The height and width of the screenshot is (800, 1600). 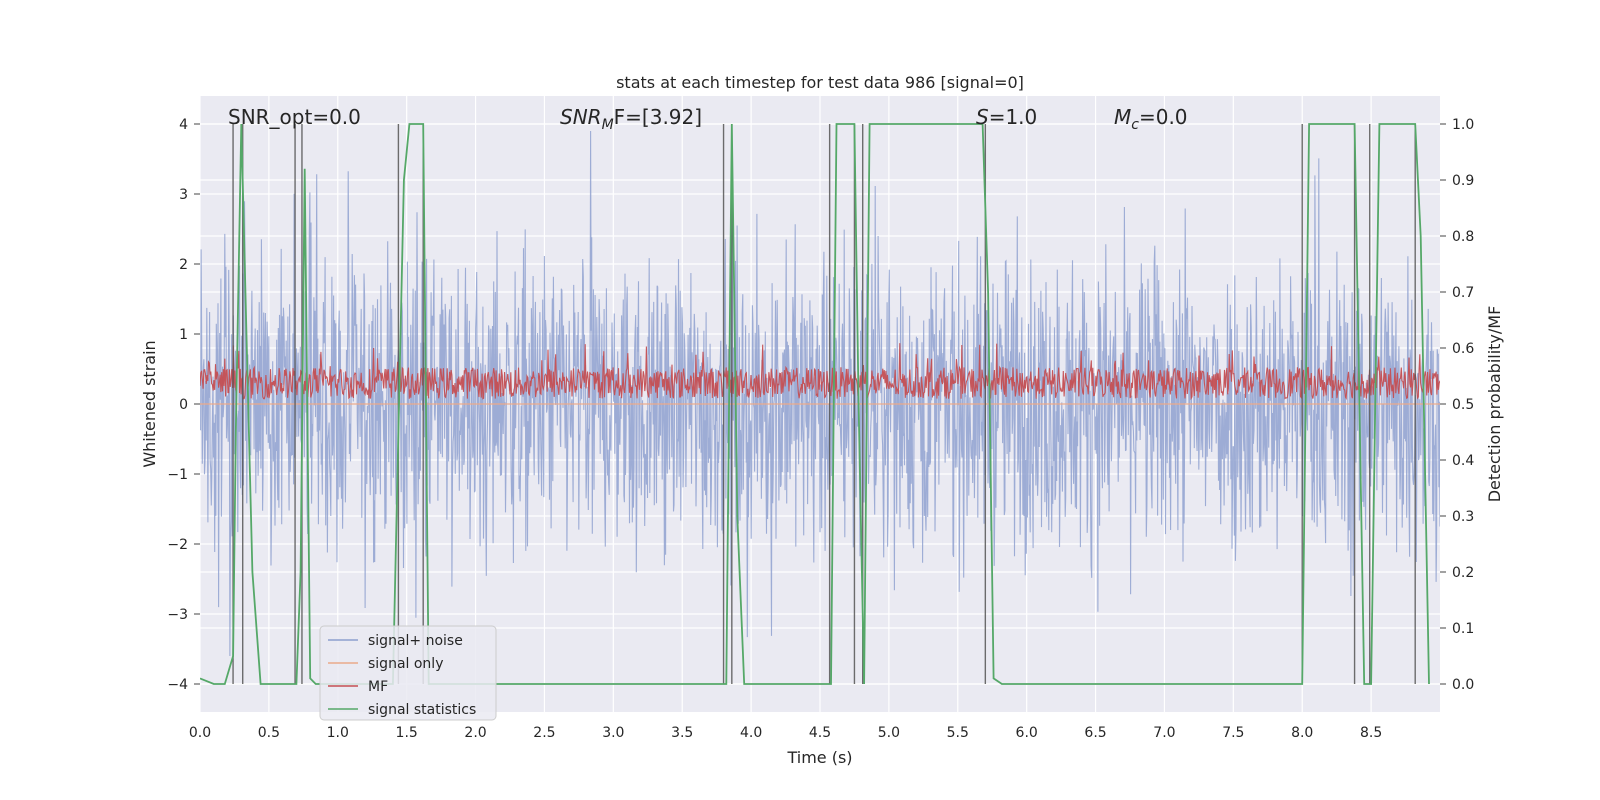 What do you see at coordinates (177, 545) in the screenshot?
I see `y-tick-label: −2` at bounding box center [177, 545].